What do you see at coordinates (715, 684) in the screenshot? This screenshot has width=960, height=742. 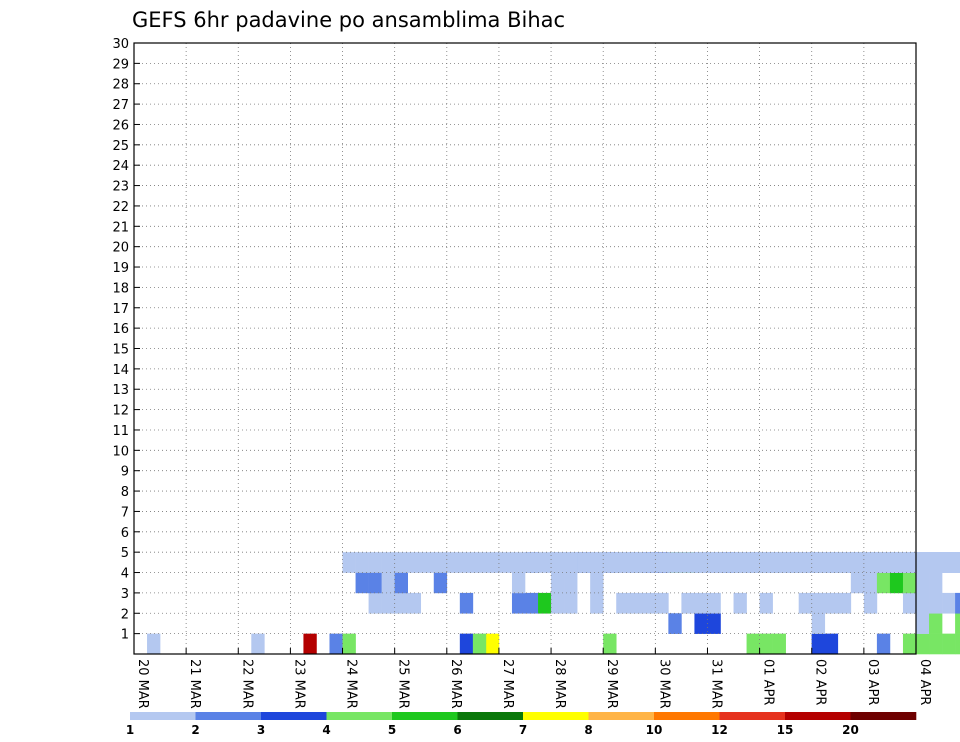 I see `x-tick-label-11: 31 MAR` at bounding box center [715, 684].